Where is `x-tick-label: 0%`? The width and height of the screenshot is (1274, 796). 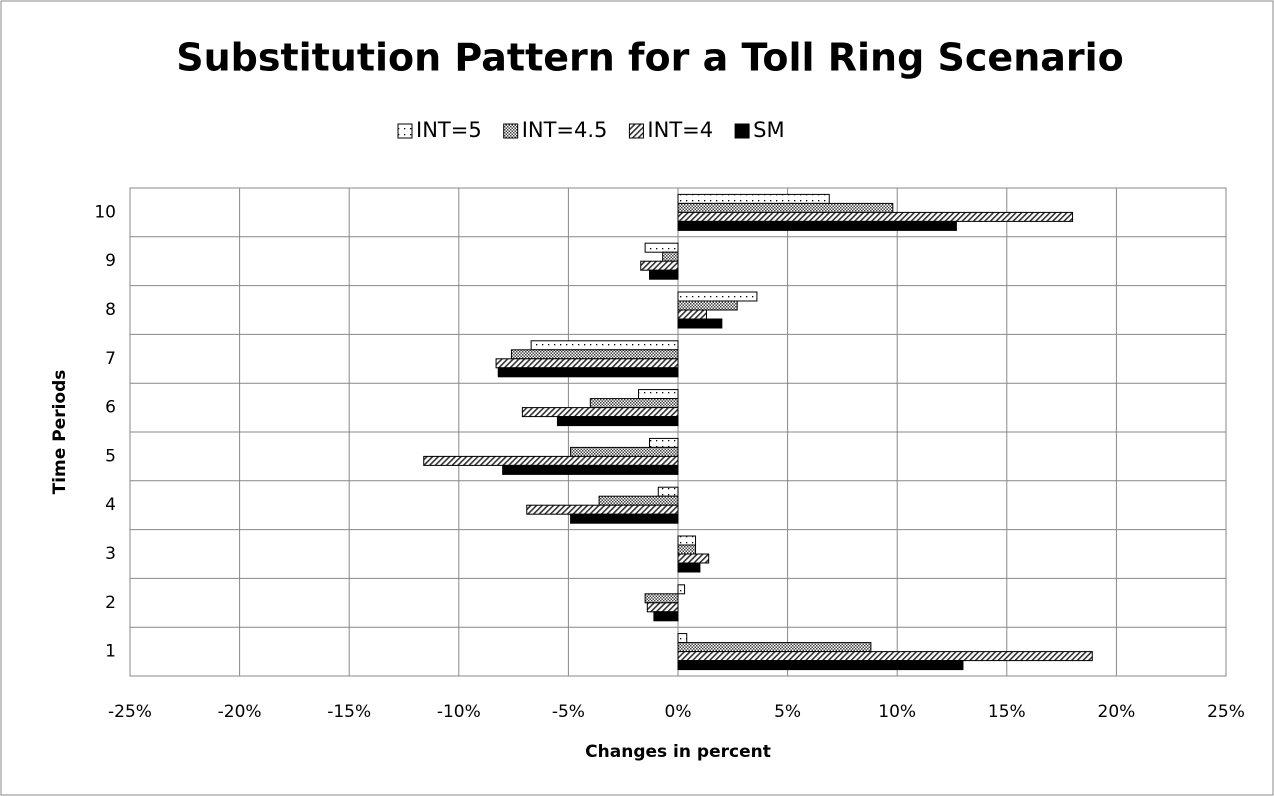 x-tick-label: 0% is located at coordinates (678, 712).